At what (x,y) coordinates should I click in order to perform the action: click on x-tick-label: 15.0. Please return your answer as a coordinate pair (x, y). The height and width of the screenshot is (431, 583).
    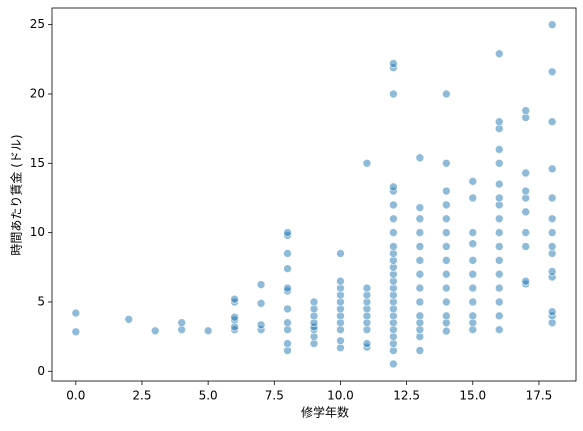
    Looking at the image, I should click on (472, 396).